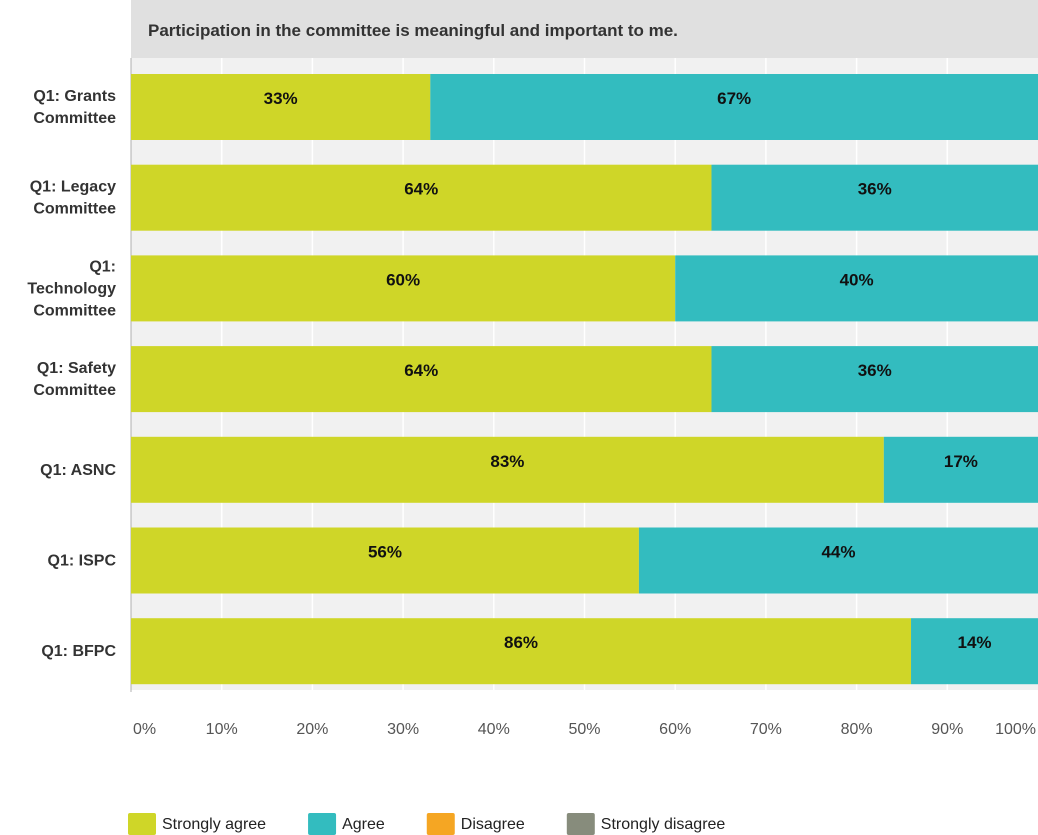 This screenshot has width=1038, height=835. What do you see at coordinates (214, 824) in the screenshot?
I see `legend-label: Strongly agree` at bounding box center [214, 824].